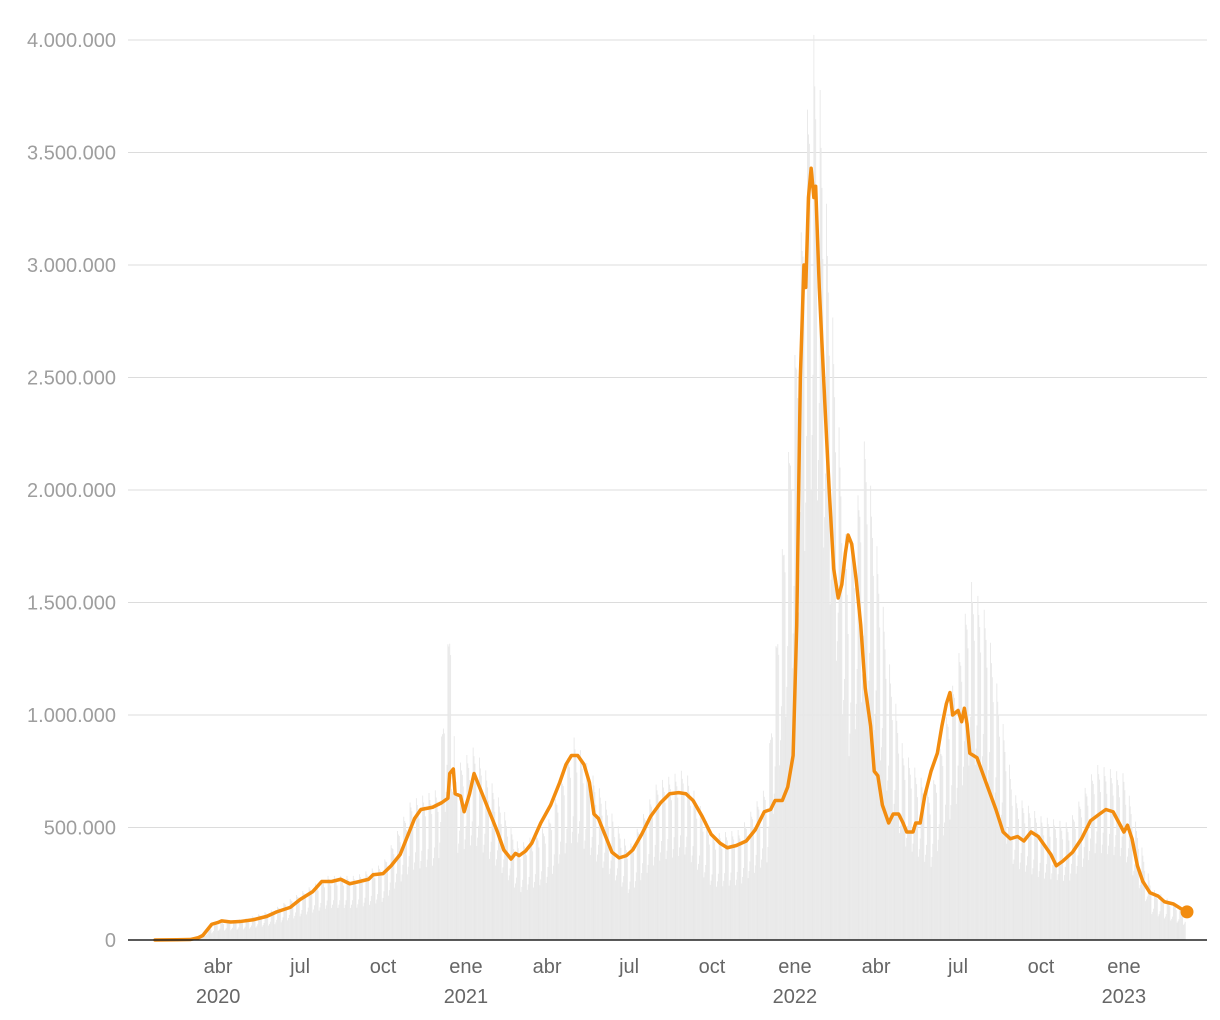 Image resolution: width=1220 pixels, height=1020 pixels. What do you see at coordinates (628, 967) in the screenshot?
I see `x-tick-month-label: jul` at bounding box center [628, 967].